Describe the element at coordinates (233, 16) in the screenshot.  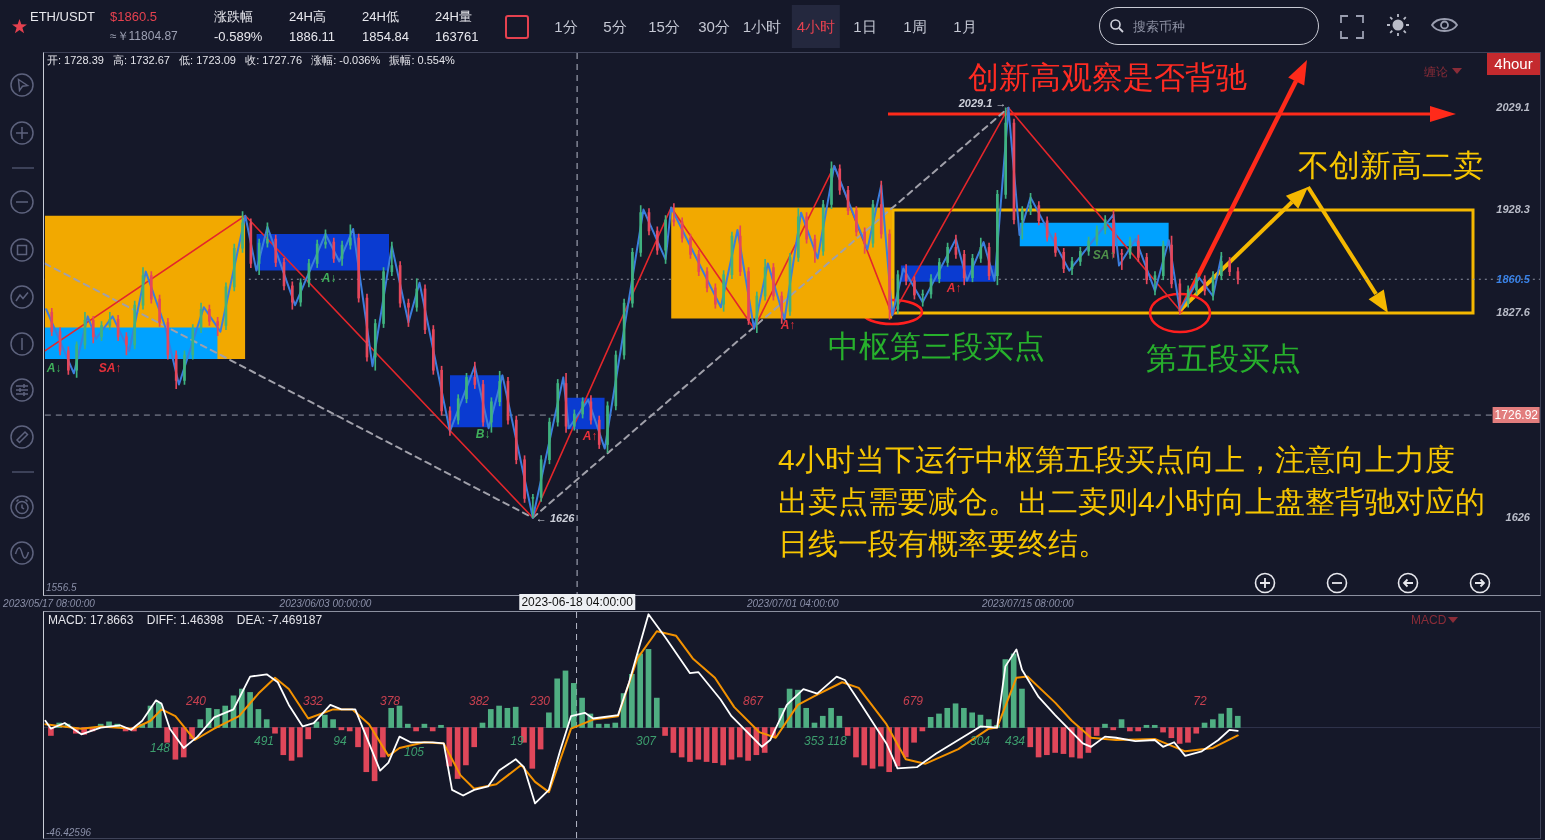
I see `text: 涨跌幅` at that location.